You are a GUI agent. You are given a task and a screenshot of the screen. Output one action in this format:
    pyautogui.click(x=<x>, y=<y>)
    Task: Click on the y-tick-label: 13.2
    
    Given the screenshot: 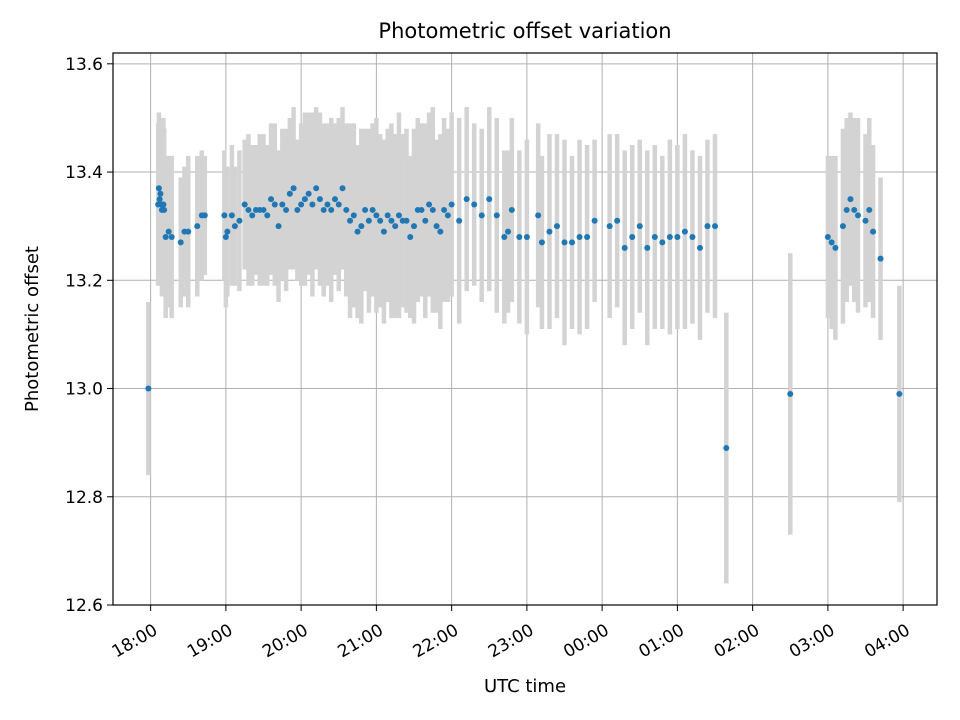 What is the action you would take?
    pyautogui.click(x=84, y=281)
    